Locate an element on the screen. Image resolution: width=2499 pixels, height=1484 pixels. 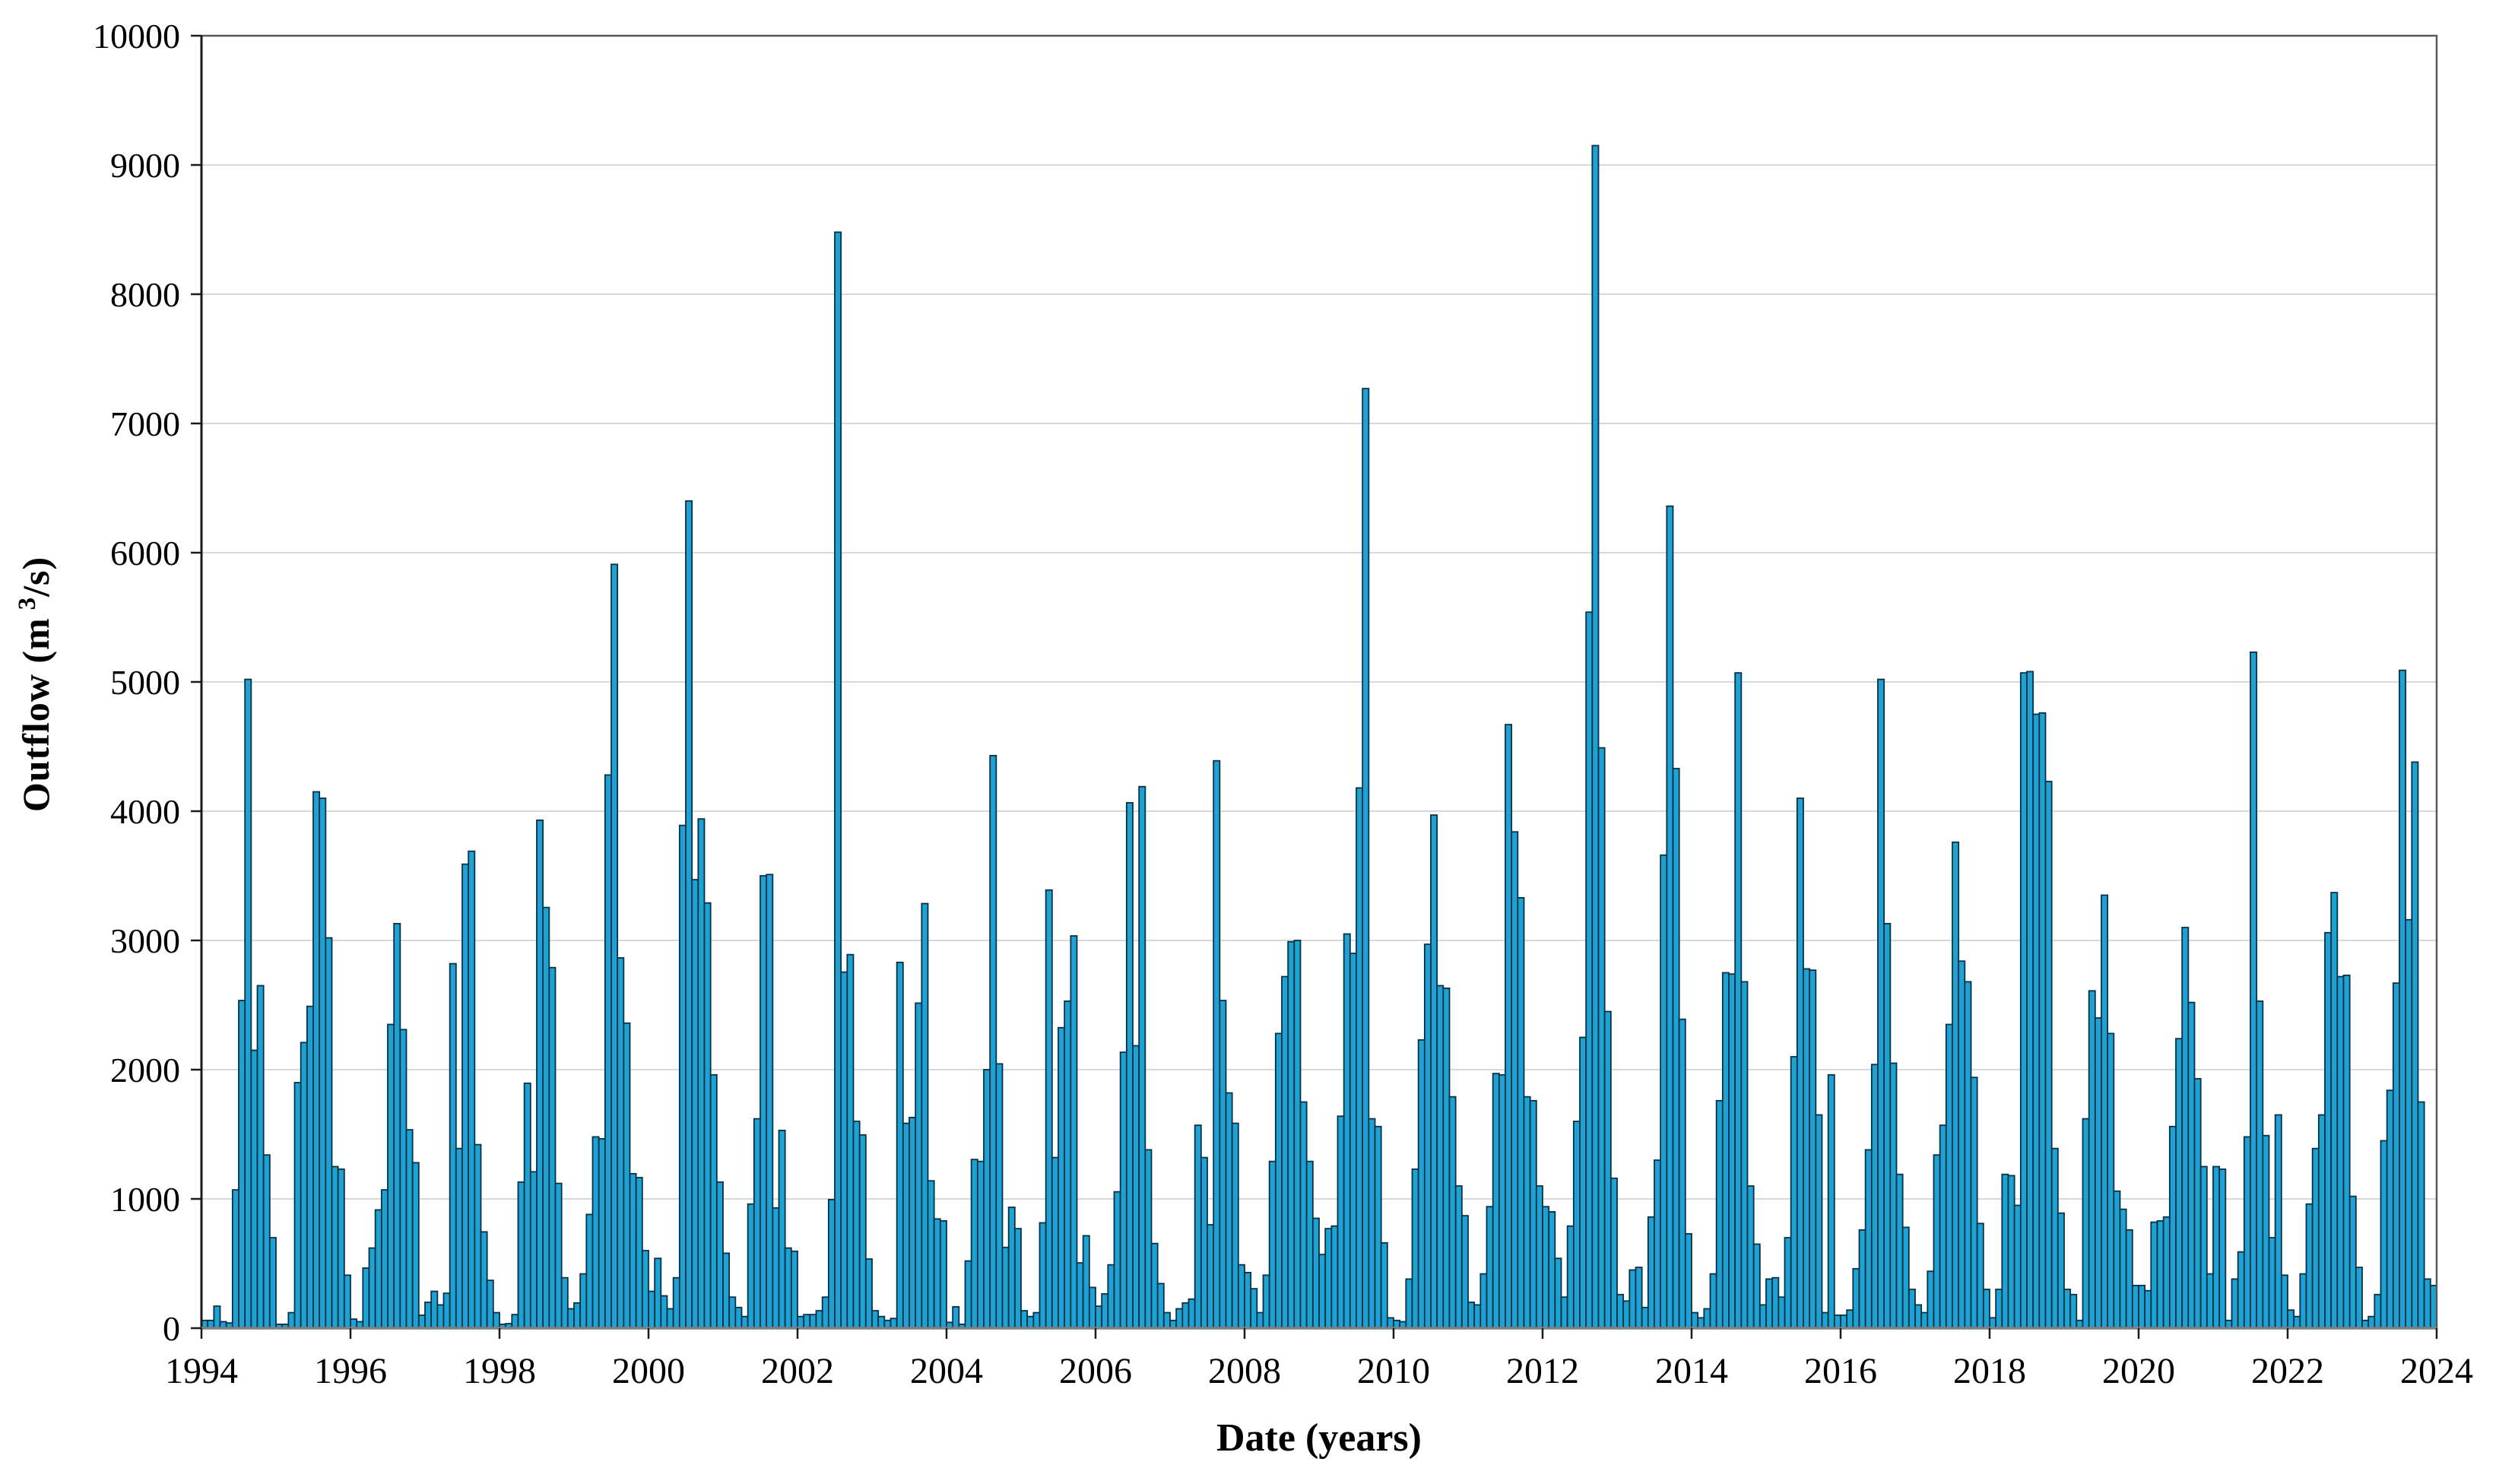
bar-2008-m12 is located at coordinates (1315, 1273).